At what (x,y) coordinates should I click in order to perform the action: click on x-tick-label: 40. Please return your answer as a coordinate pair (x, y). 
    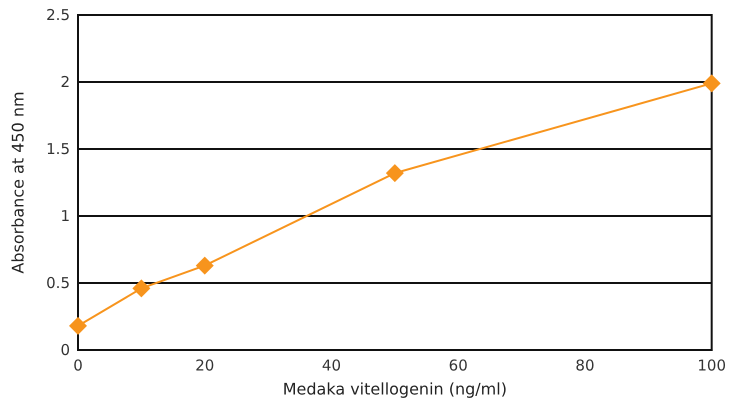
    Looking at the image, I should click on (332, 365).